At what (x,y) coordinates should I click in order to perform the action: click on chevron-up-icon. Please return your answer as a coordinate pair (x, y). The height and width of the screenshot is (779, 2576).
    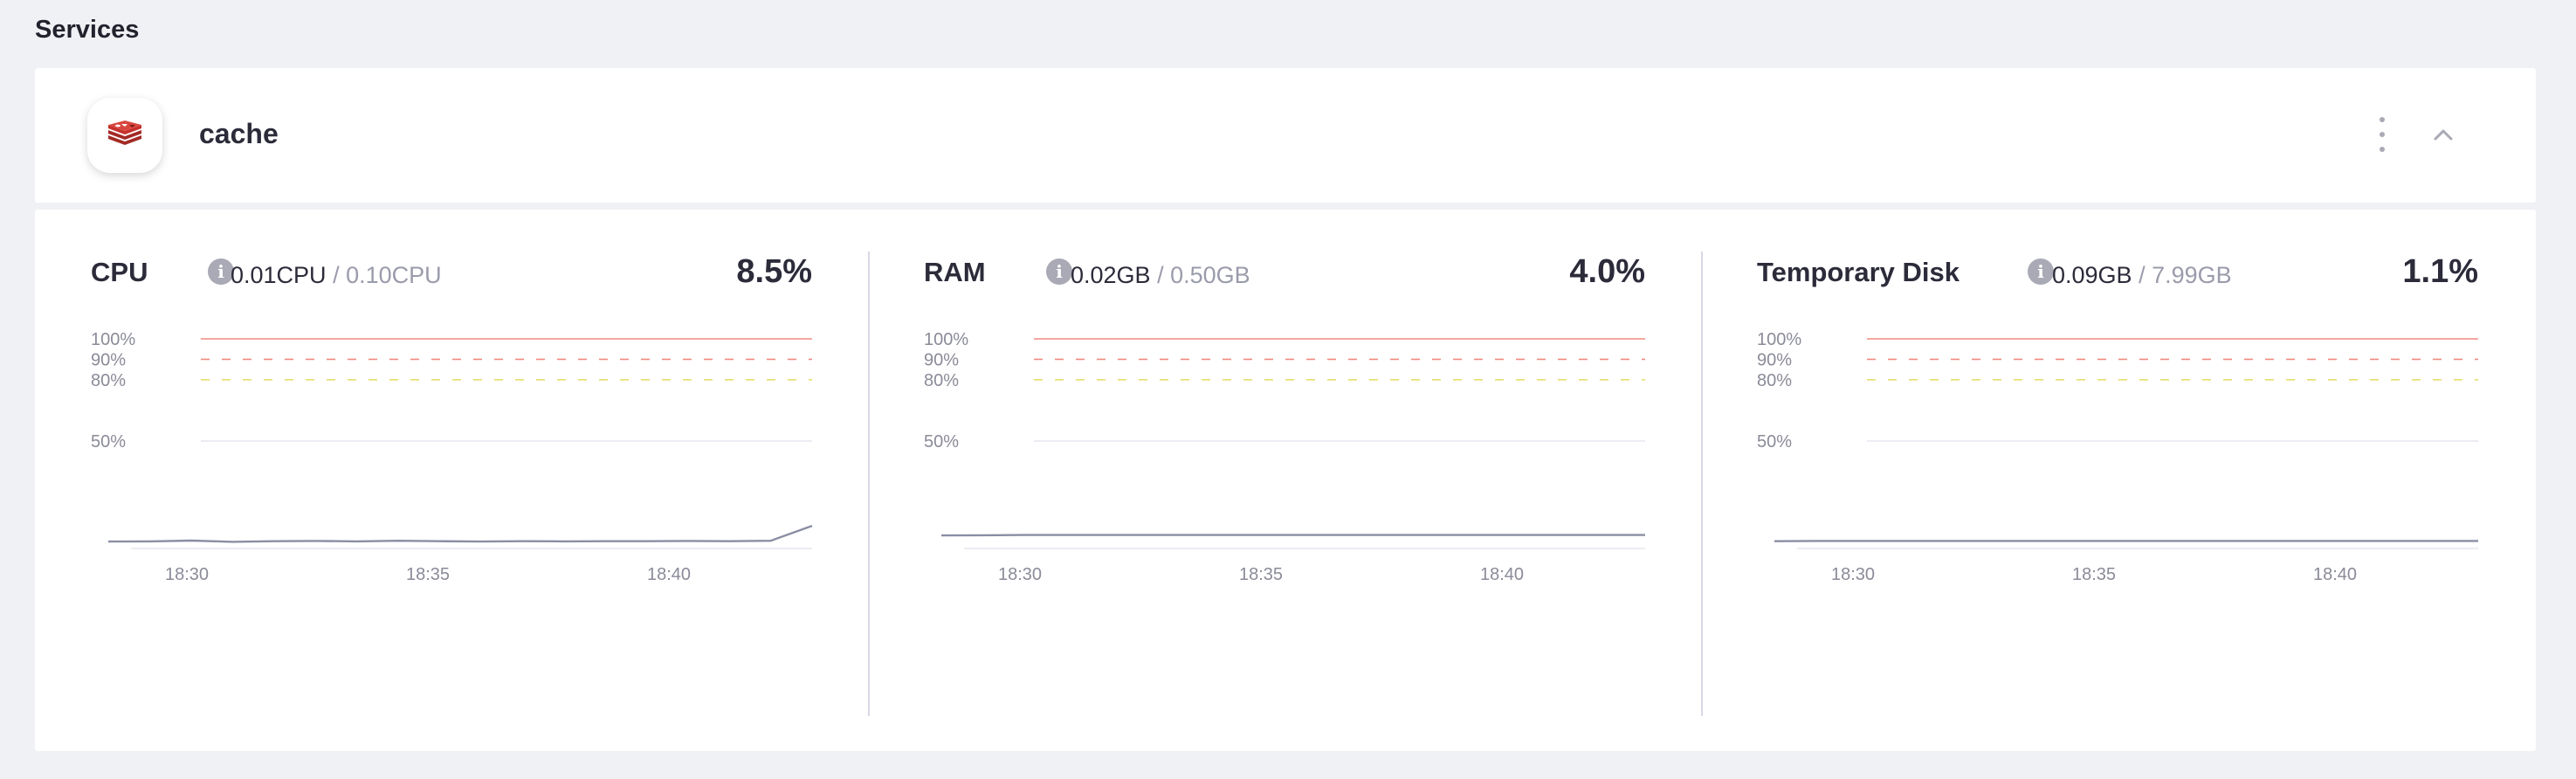
    Looking at the image, I should click on (2443, 134).